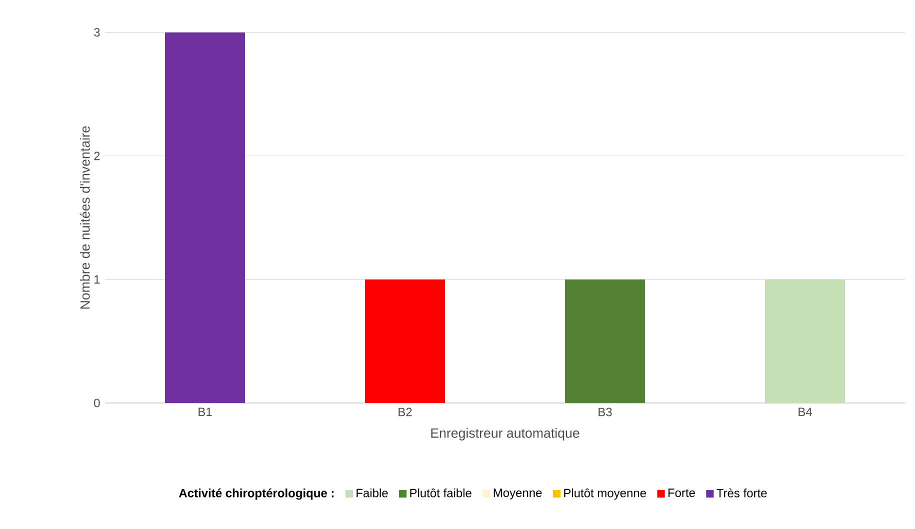 The image size is (915, 529). What do you see at coordinates (505, 434) in the screenshot?
I see `x-axis-title: Enregistreur automatique` at bounding box center [505, 434].